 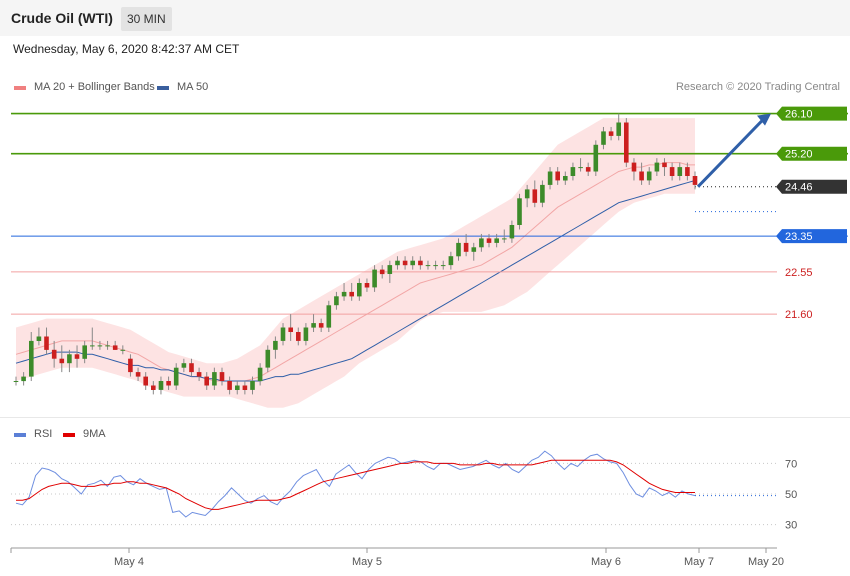 I want to click on rsi-tick-label: 50, so click(x=791, y=495).